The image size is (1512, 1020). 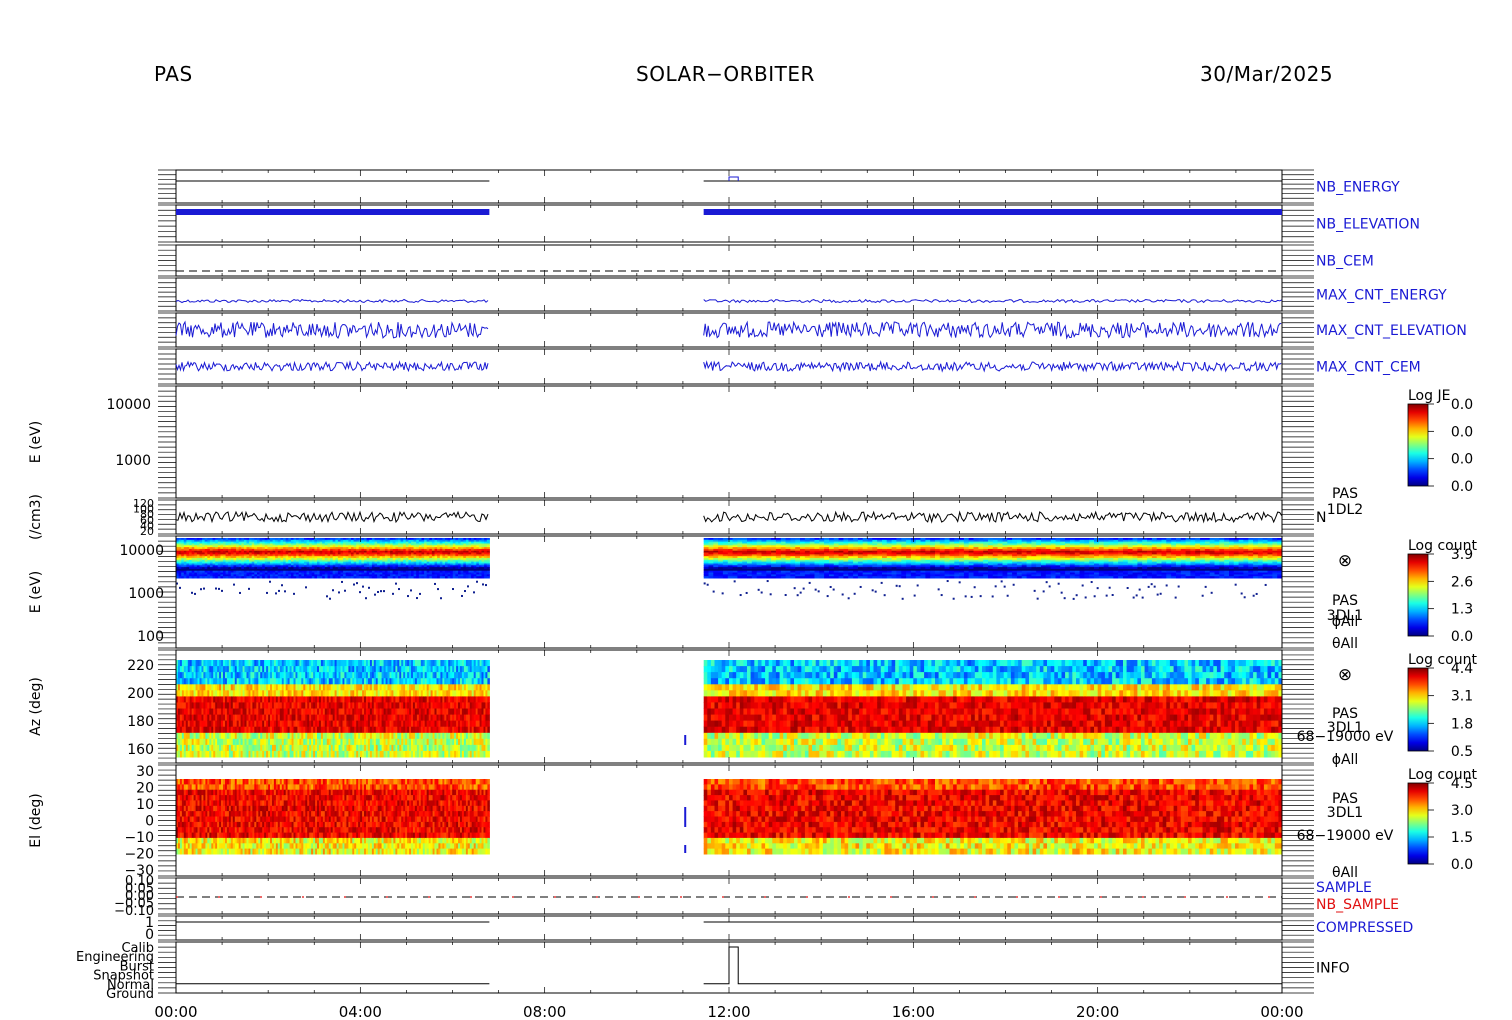 I want to click on time-tick-label: 00:00, so click(x=175, y=1011).